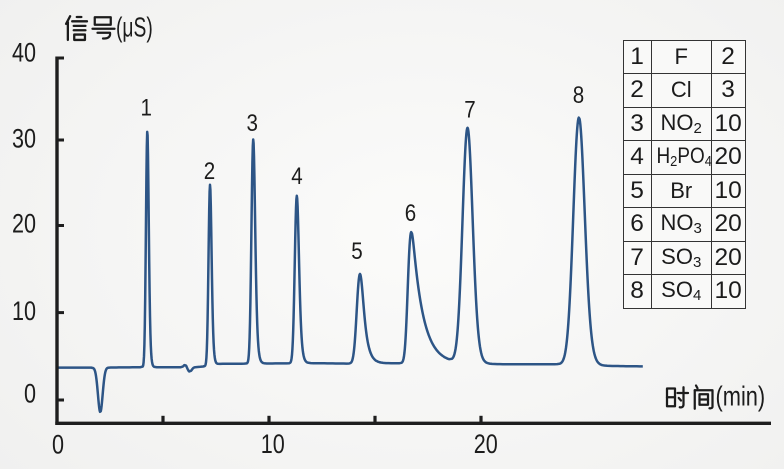 The image size is (784, 469). What do you see at coordinates (410, 212) in the screenshot?
I see `svg-text: 6` at bounding box center [410, 212].